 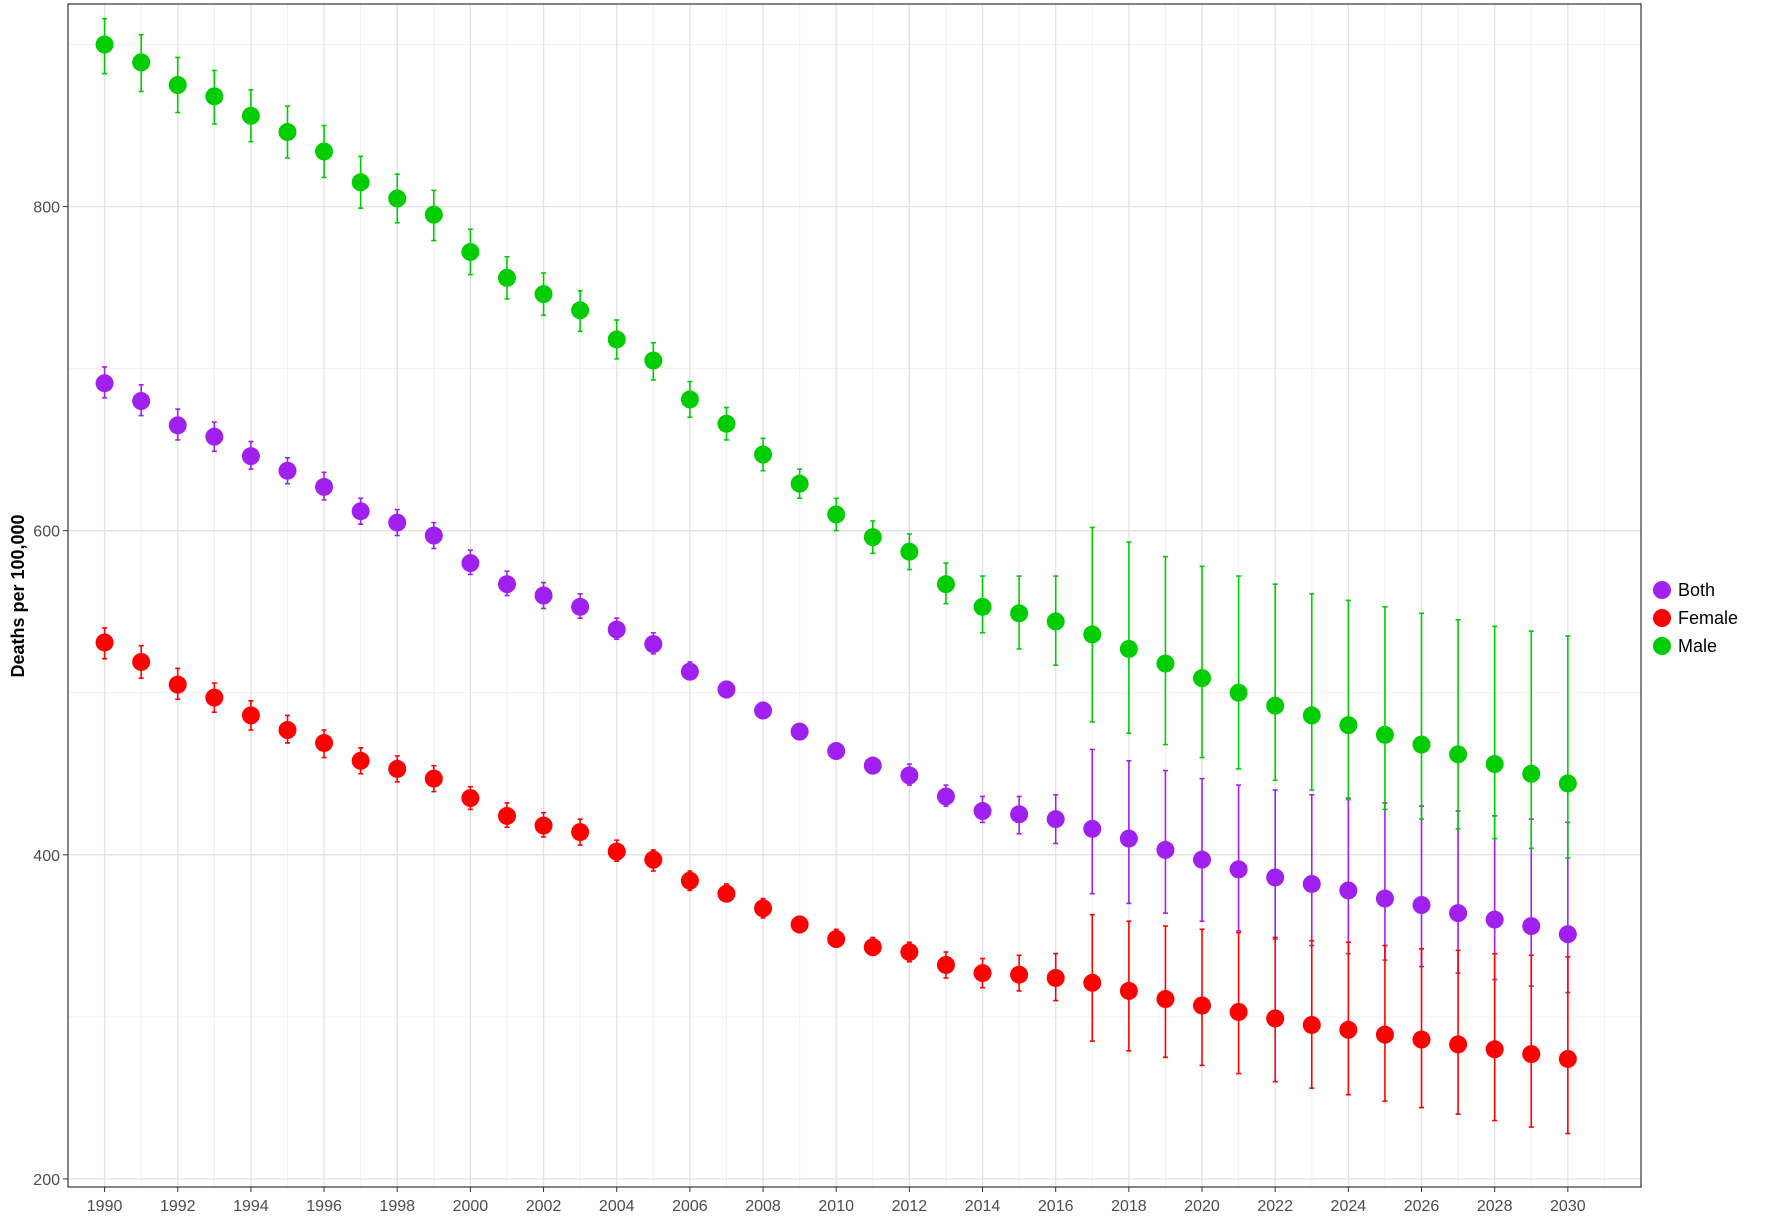 What do you see at coordinates (983, 1206) in the screenshot?
I see `x-tick-label: 2014` at bounding box center [983, 1206].